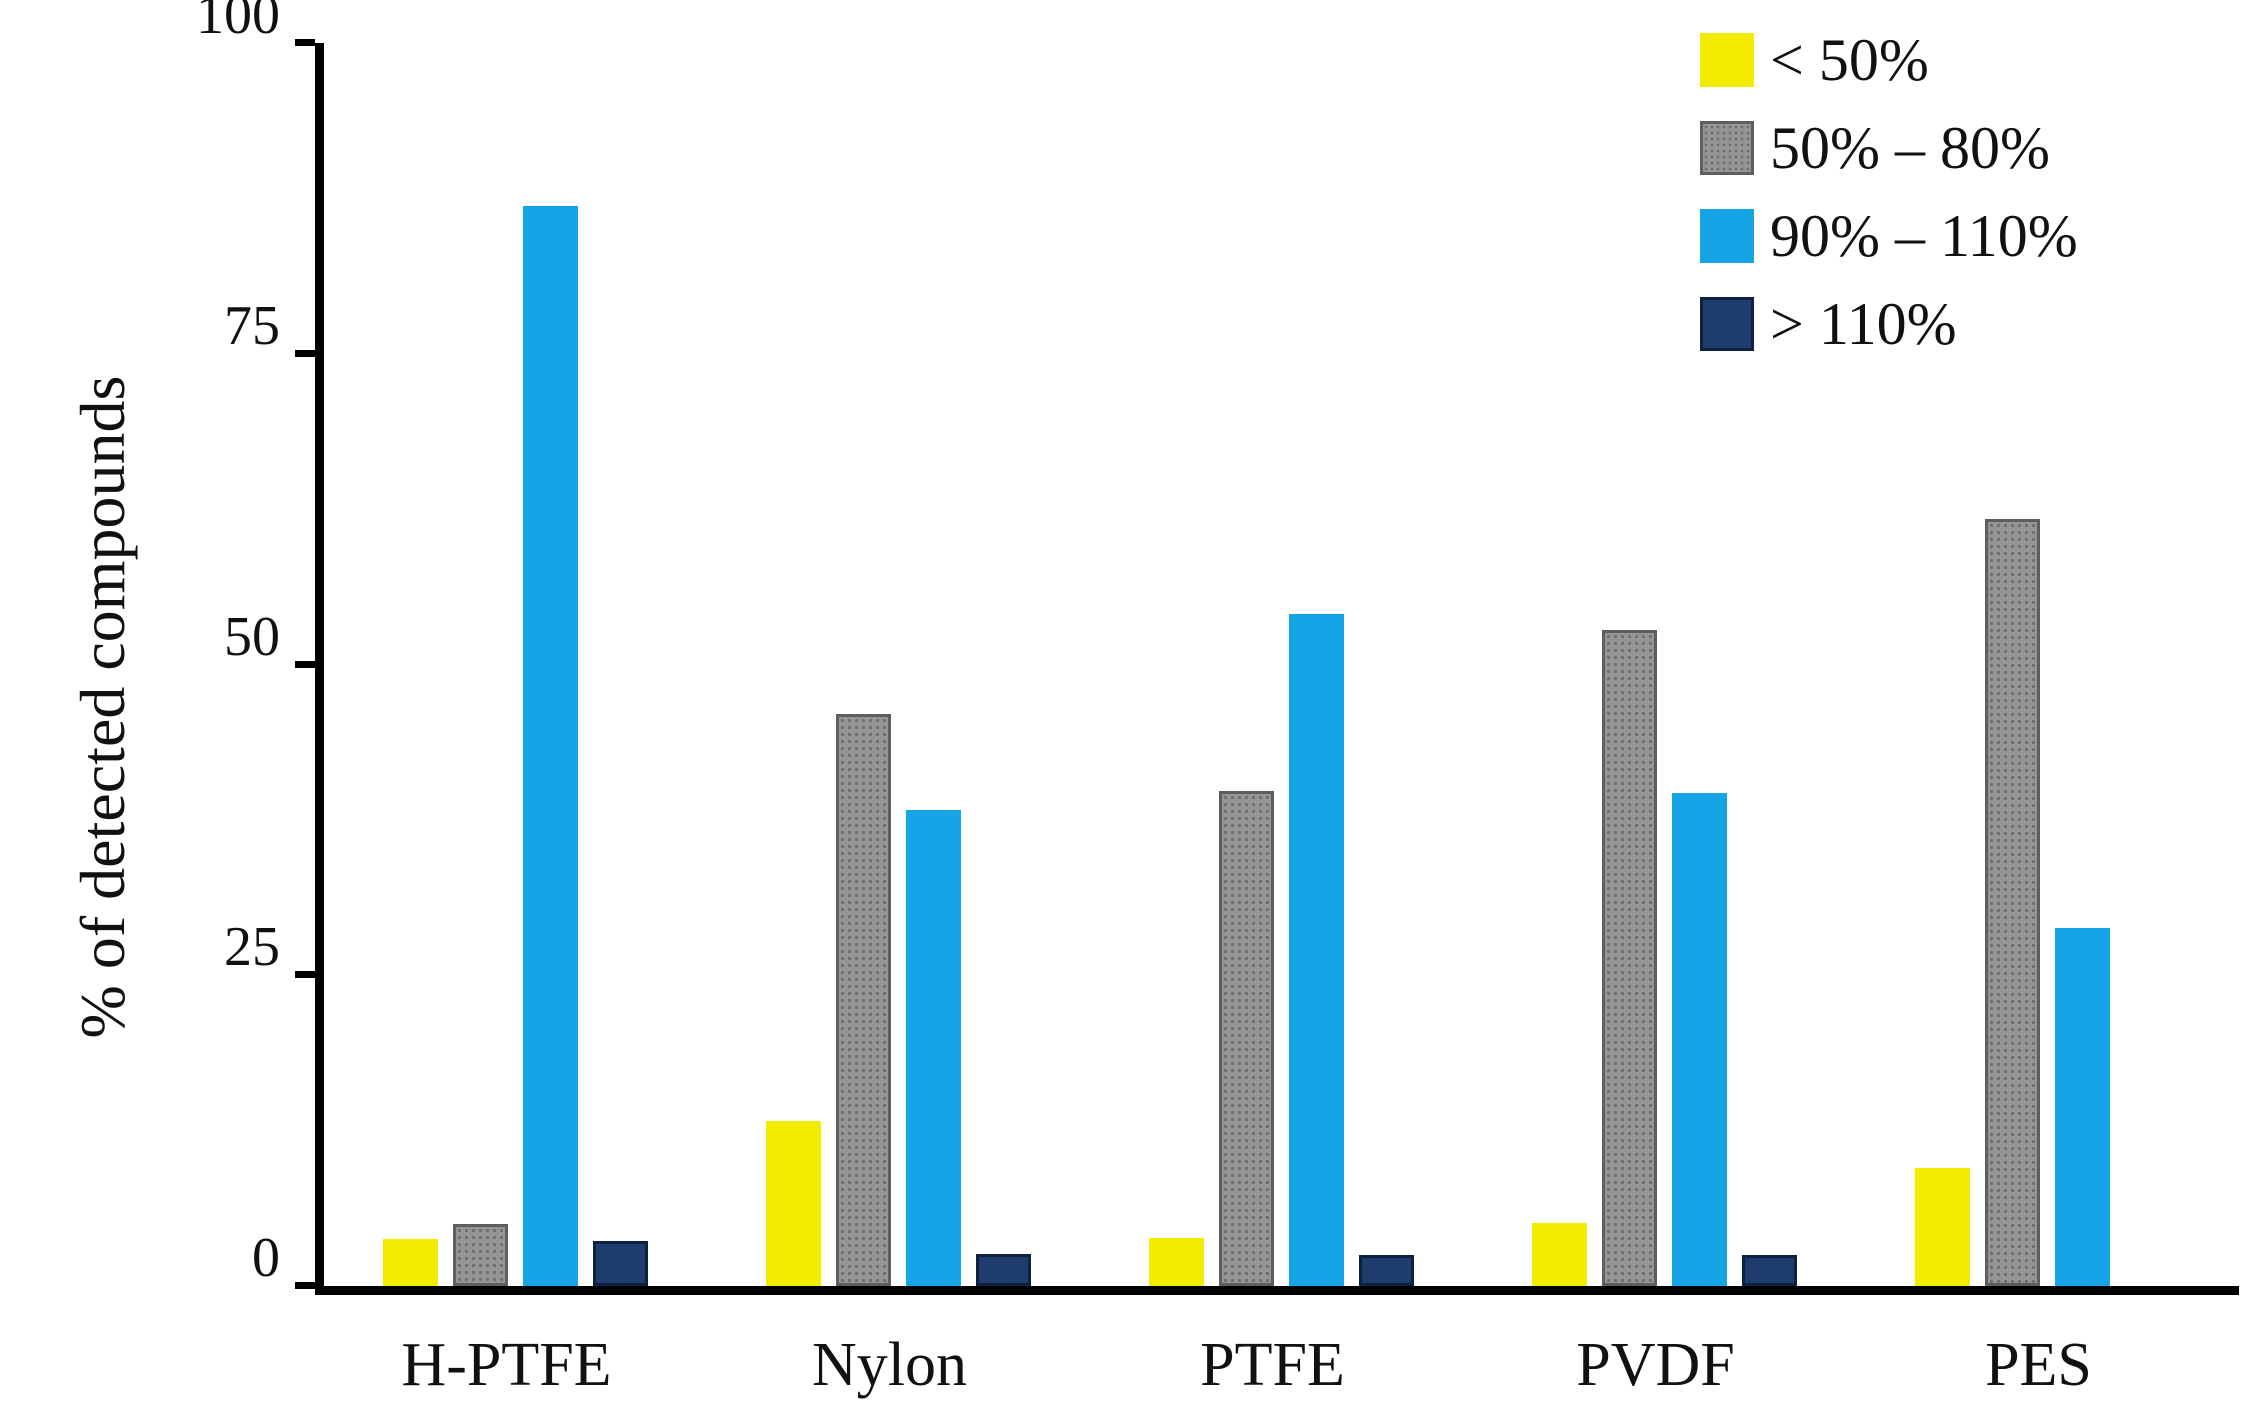 The width and height of the screenshot is (2241, 1423). What do you see at coordinates (1849, 60) in the screenshot?
I see `legend-label-50: < 50%` at bounding box center [1849, 60].